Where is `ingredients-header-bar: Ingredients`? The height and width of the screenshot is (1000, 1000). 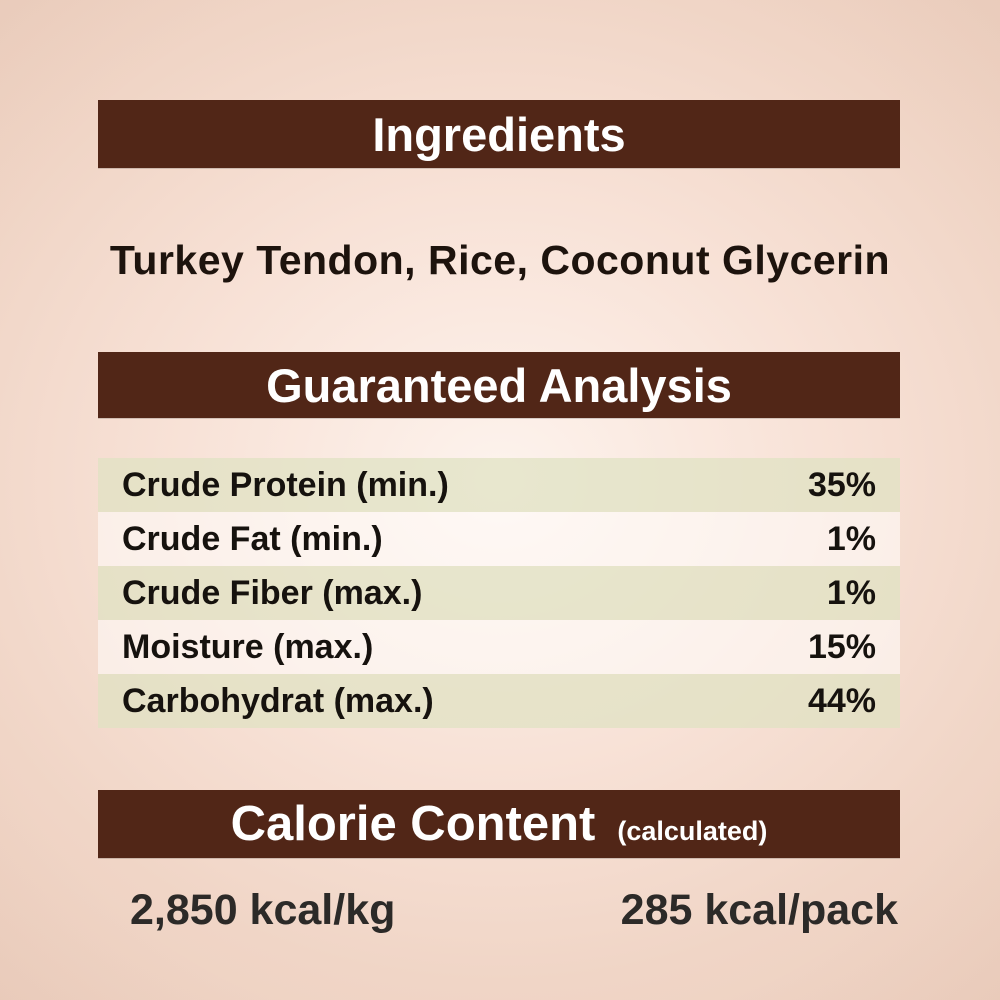
ingredients-header-bar: Ingredients is located at coordinates (499, 134).